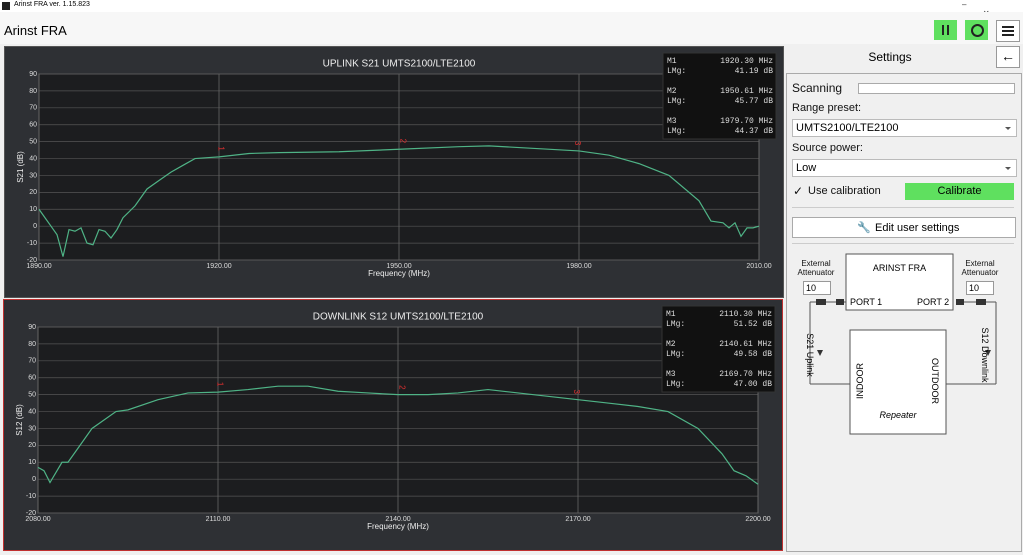 Image resolution: width=1023 pixels, height=555 pixels. What do you see at coordinates (866, 302) in the screenshot?
I see `port1-label: PORT 1` at bounding box center [866, 302].